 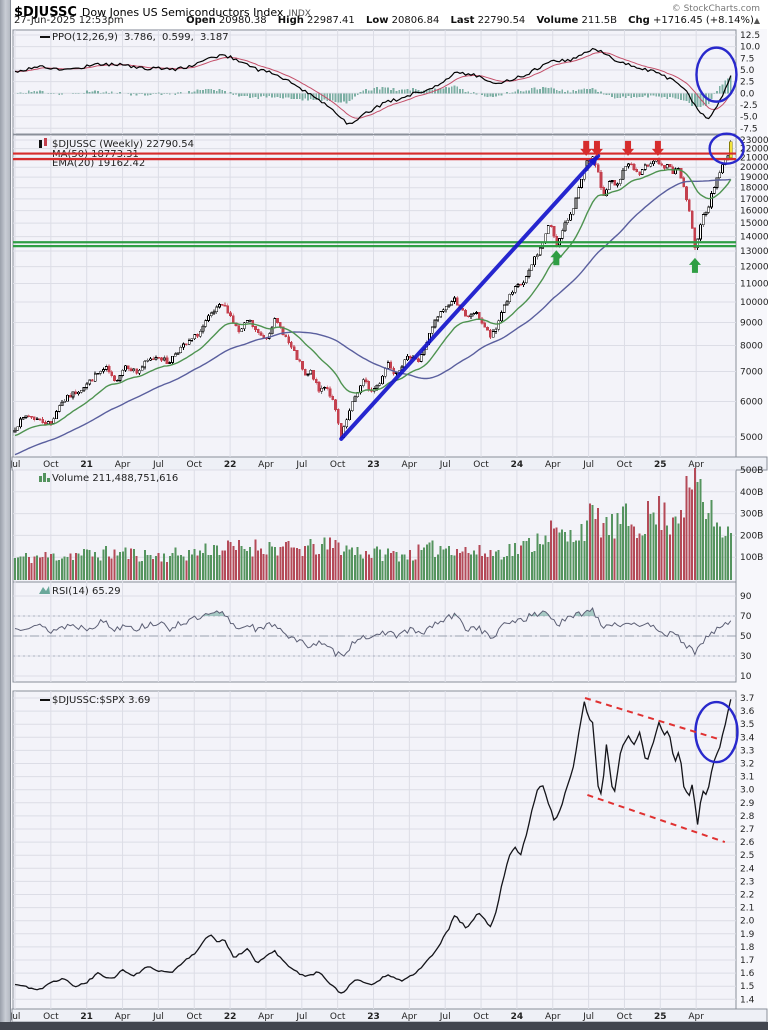 What do you see at coordinates (746, 617) in the screenshot?
I see `svg-text: 70` at bounding box center [746, 617].